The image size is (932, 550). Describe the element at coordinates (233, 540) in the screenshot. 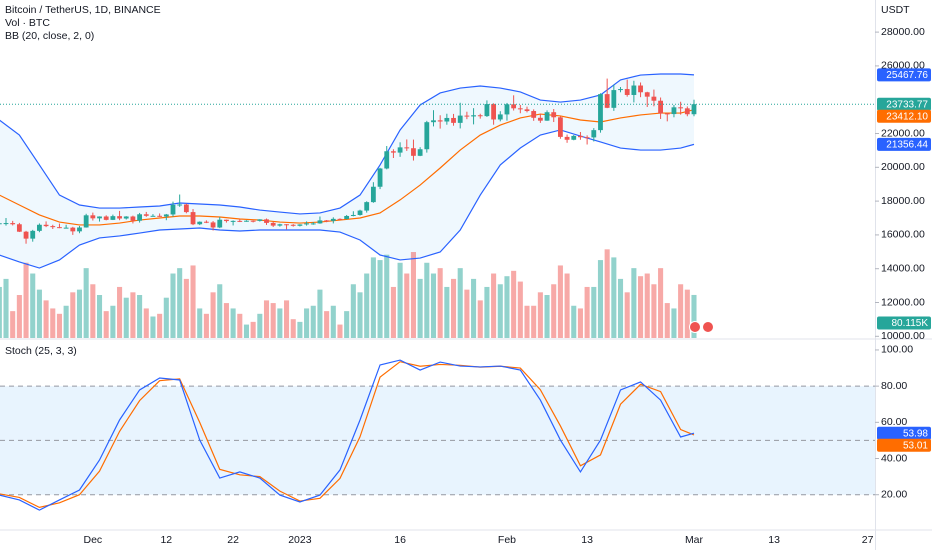

I see `x-tick-label: 22` at that location.